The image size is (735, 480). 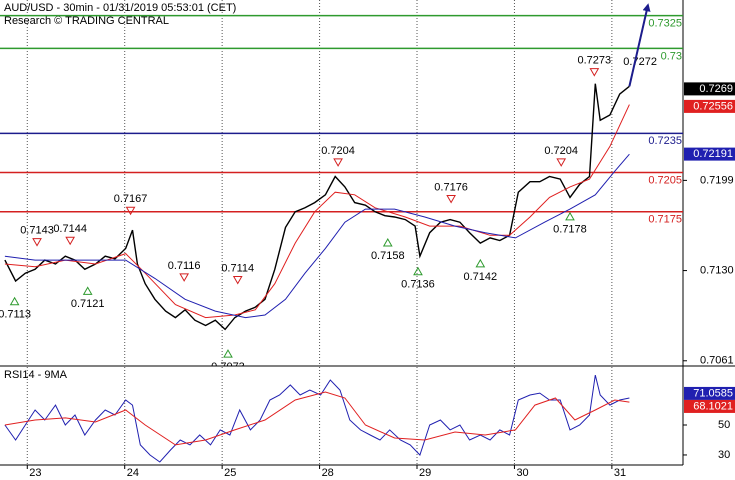 I want to click on x-tick-label: 28, so click(x=328, y=473).